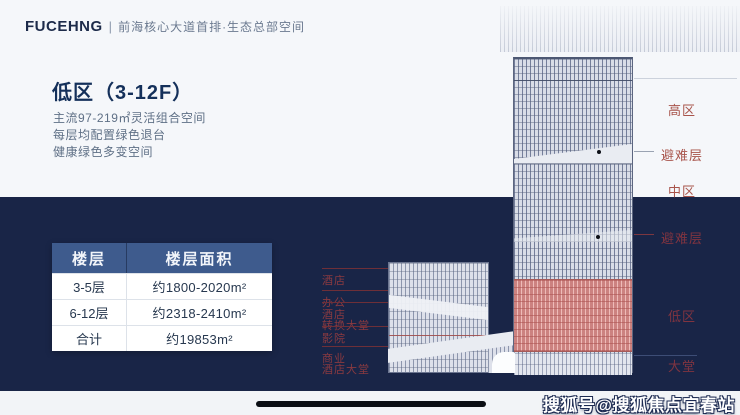 This screenshot has width=740, height=415. I want to click on brand-logo: FUCEHNG, so click(64, 26).